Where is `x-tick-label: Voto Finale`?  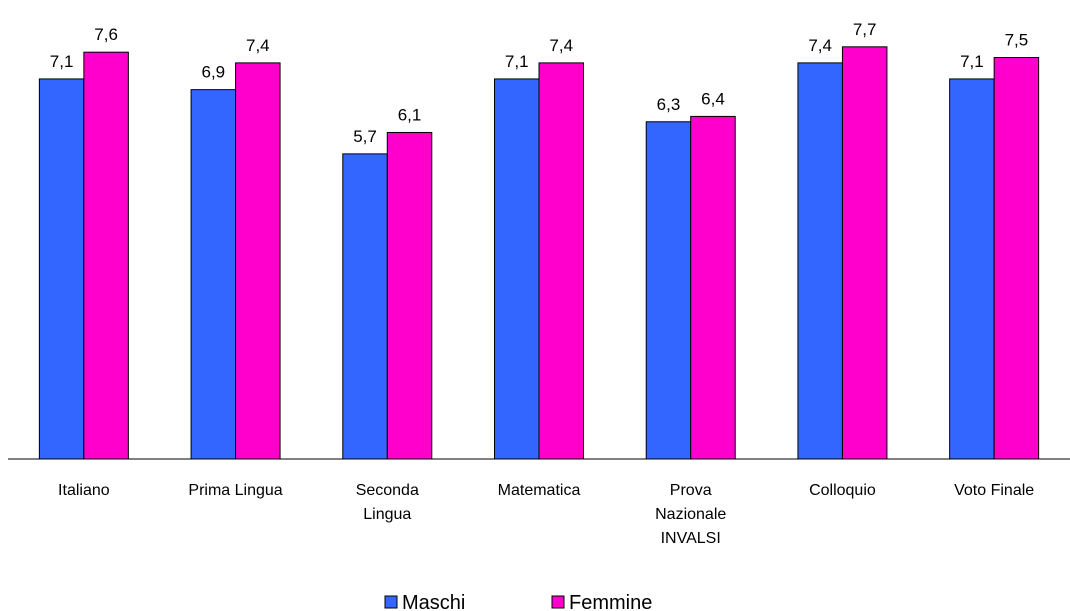
x-tick-label: Voto Finale is located at coordinates (994, 490).